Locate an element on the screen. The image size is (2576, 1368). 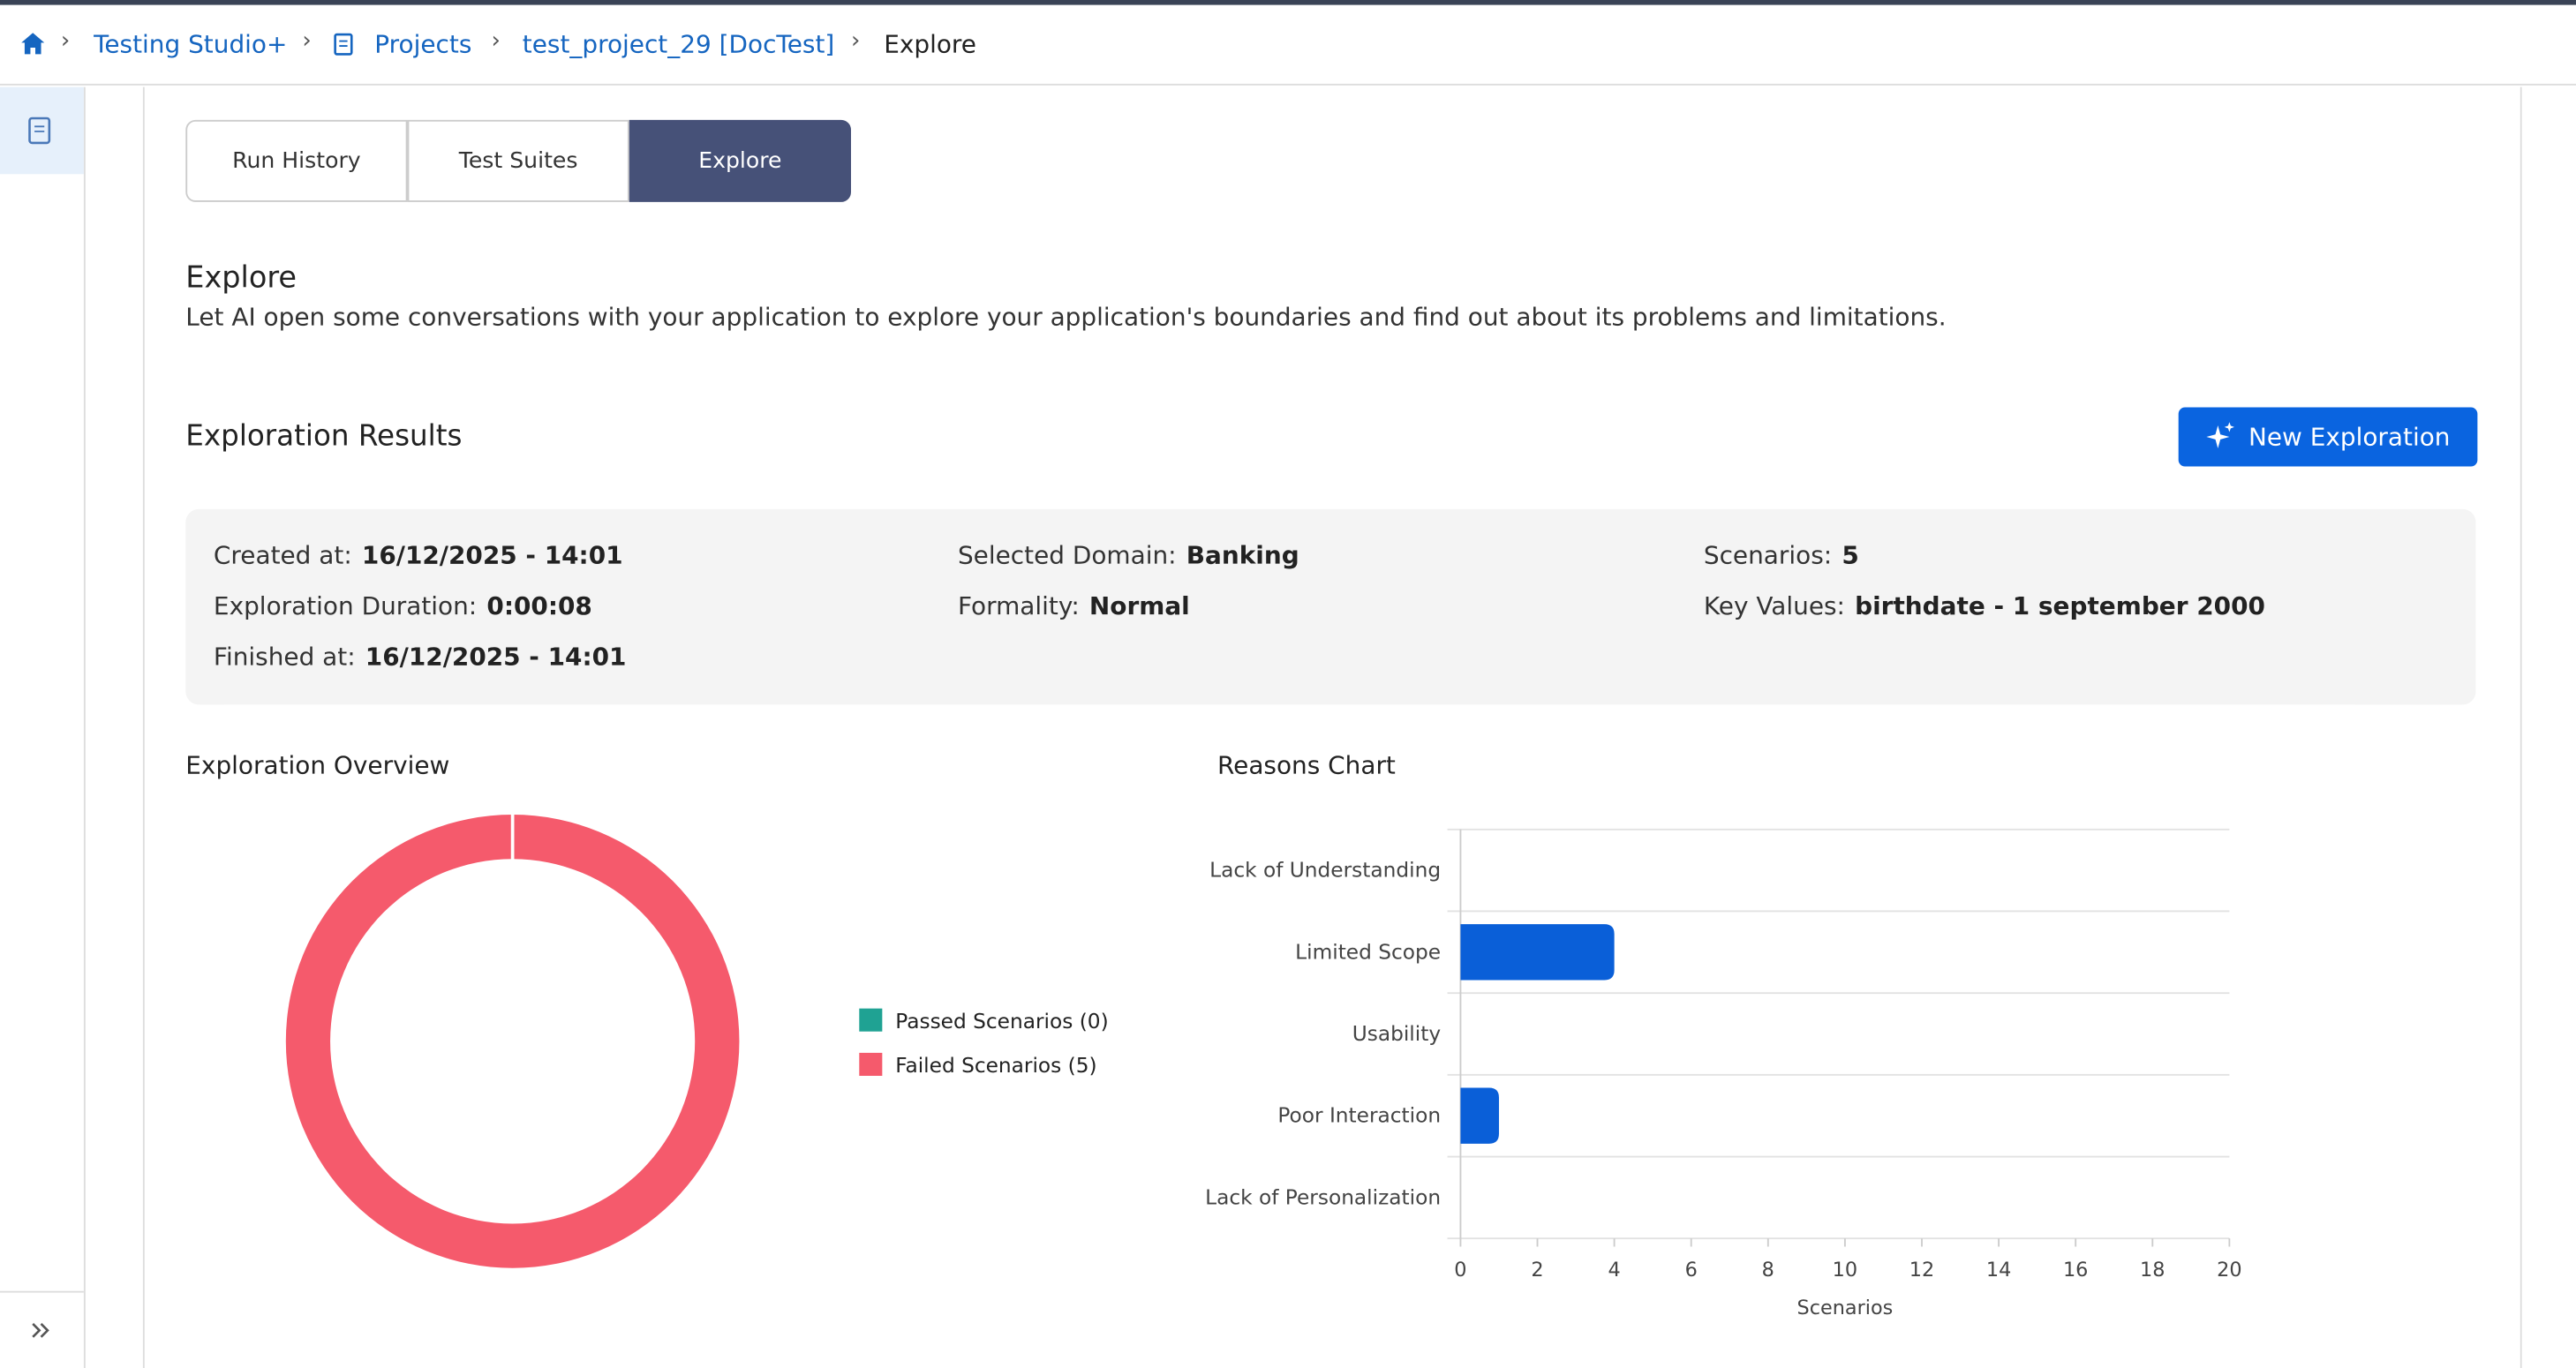
field-value: 5 is located at coordinates (1850, 555).